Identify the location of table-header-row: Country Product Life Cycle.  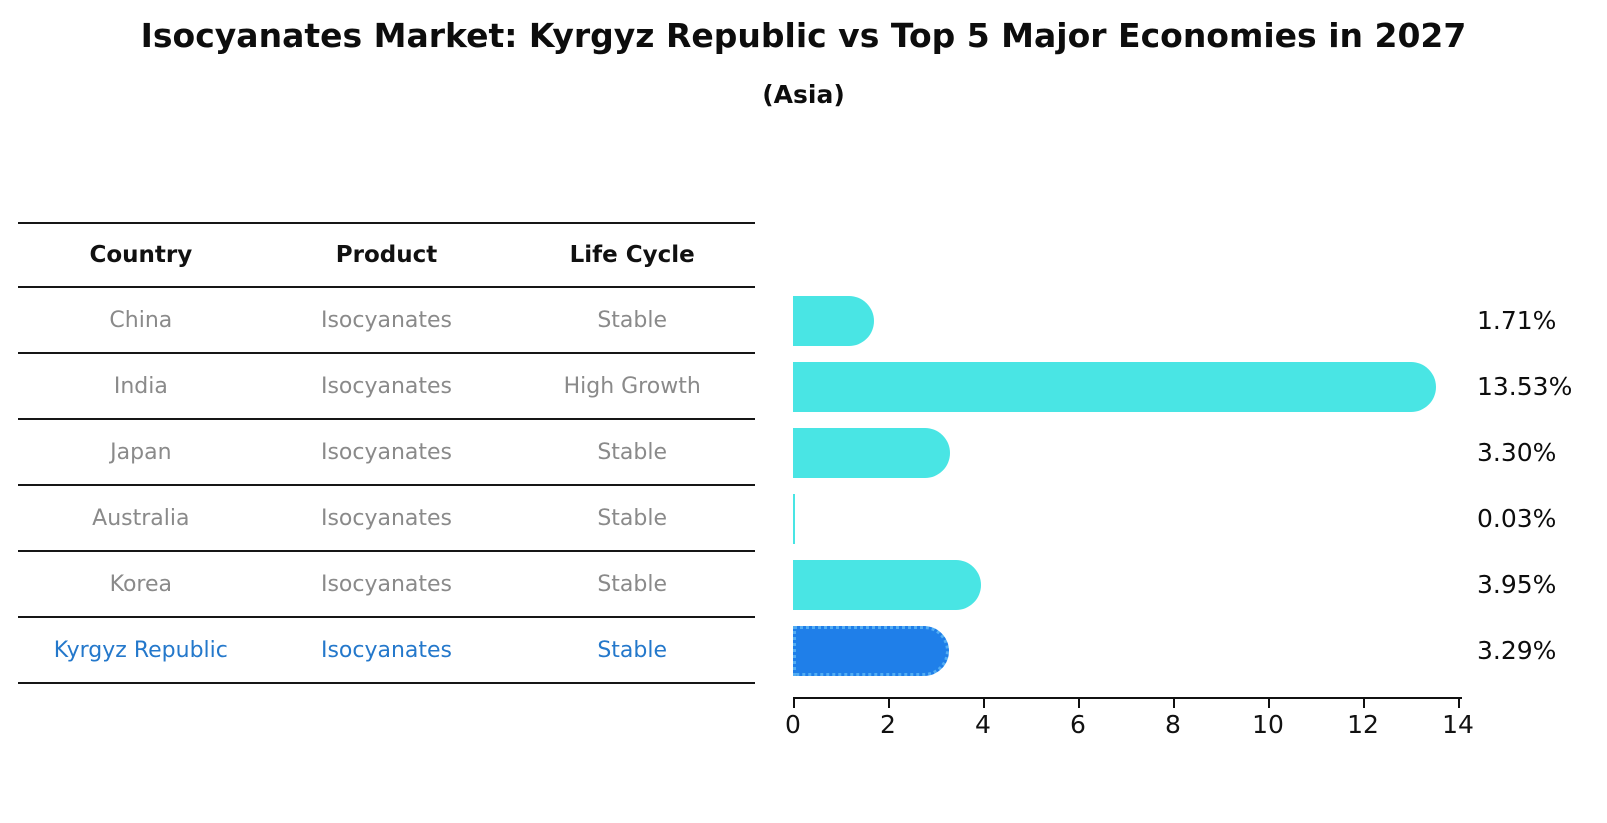
(386, 255).